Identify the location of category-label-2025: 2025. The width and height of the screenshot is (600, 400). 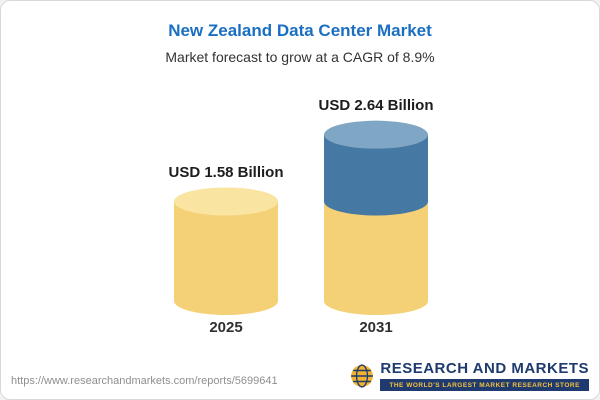
(226, 327).